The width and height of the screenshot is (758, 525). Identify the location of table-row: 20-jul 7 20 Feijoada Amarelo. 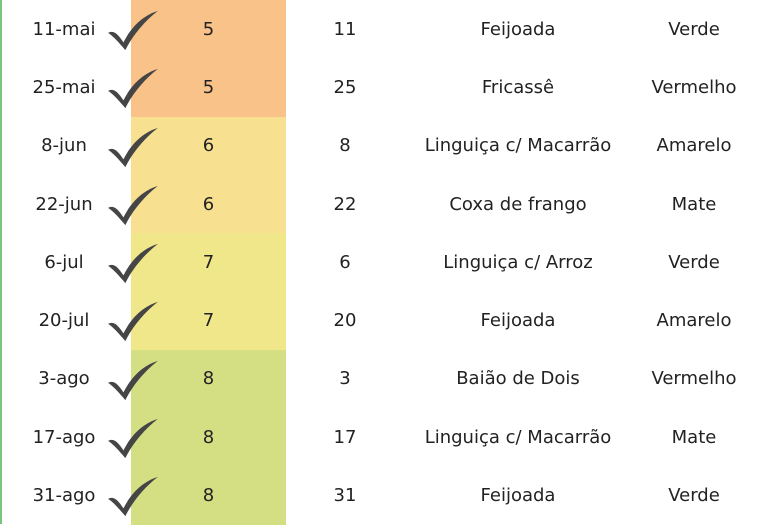
(379, 320).